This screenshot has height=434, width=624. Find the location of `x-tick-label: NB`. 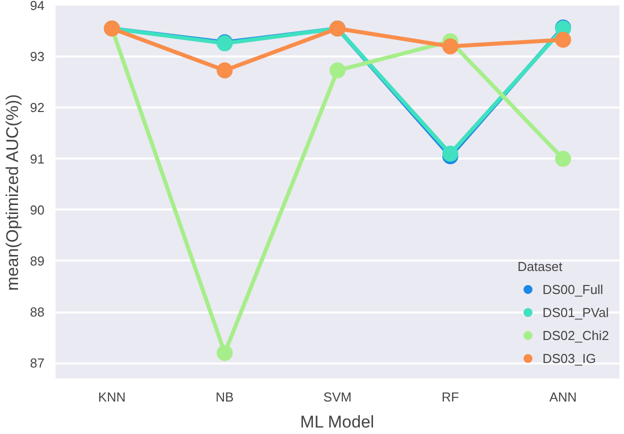

x-tick-label: NB is located at coordinates (225, 397).